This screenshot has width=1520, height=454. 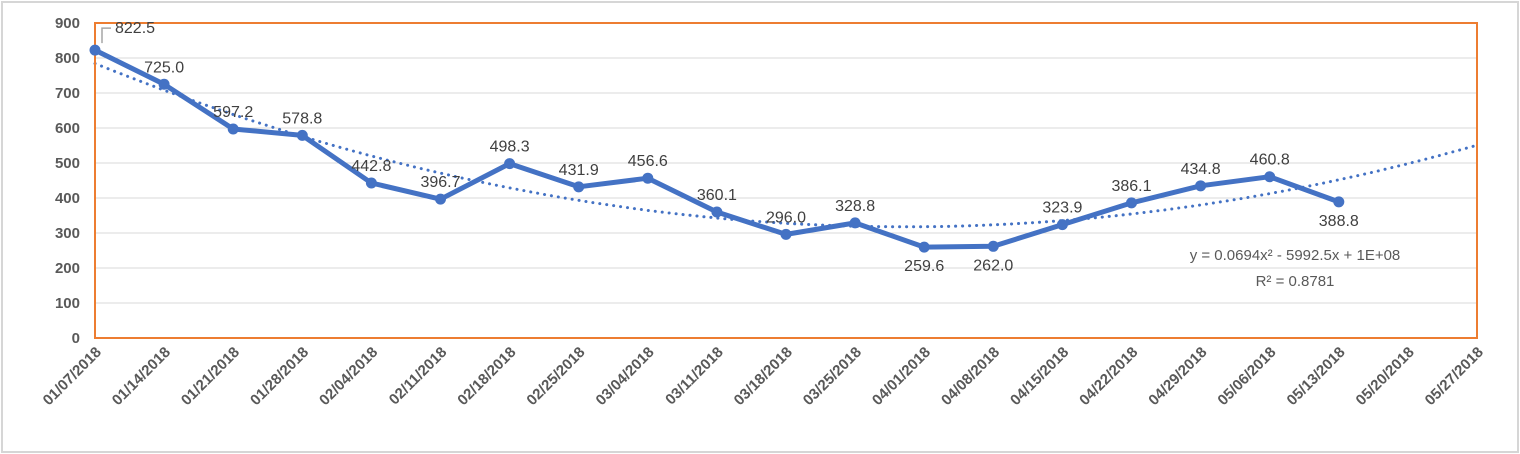 What do you see at coordinates (67, 268) in the screenshot?
I see `y-axis-tick-label: 200` at bounding box center [67, 268].